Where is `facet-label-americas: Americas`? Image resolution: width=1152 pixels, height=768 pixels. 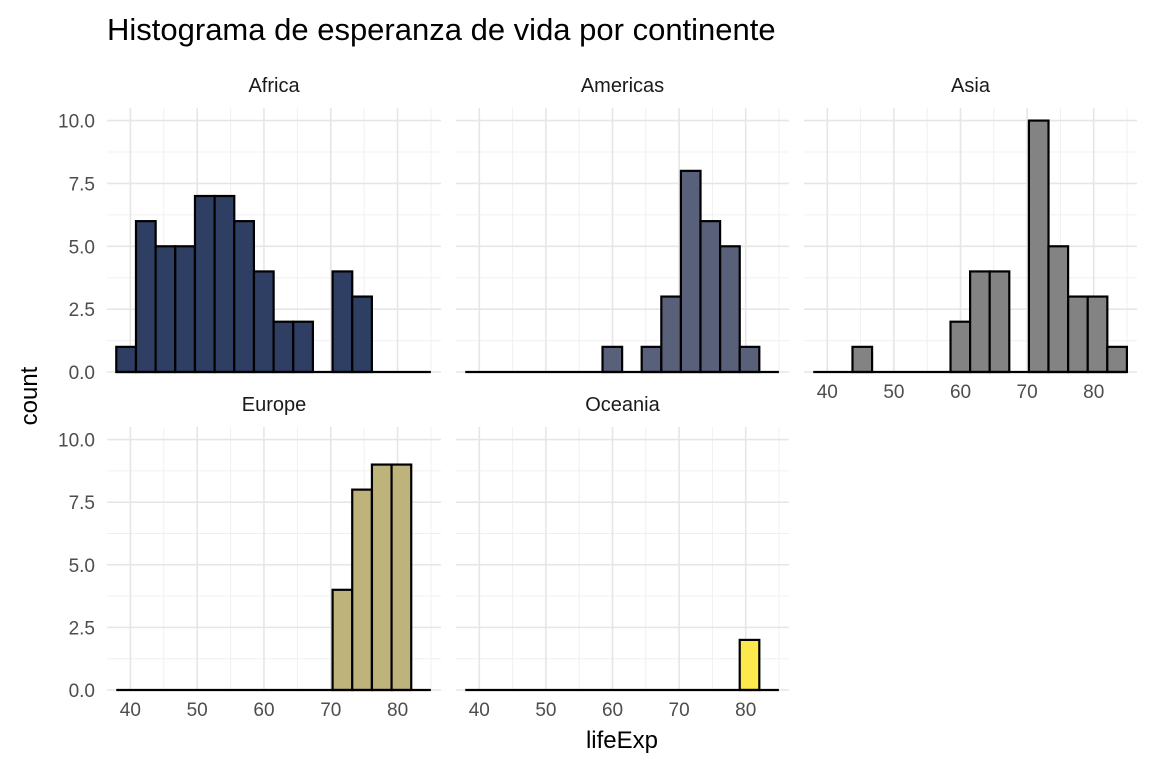
facet-label-americas: Americas is located at coordinates (622, 86).